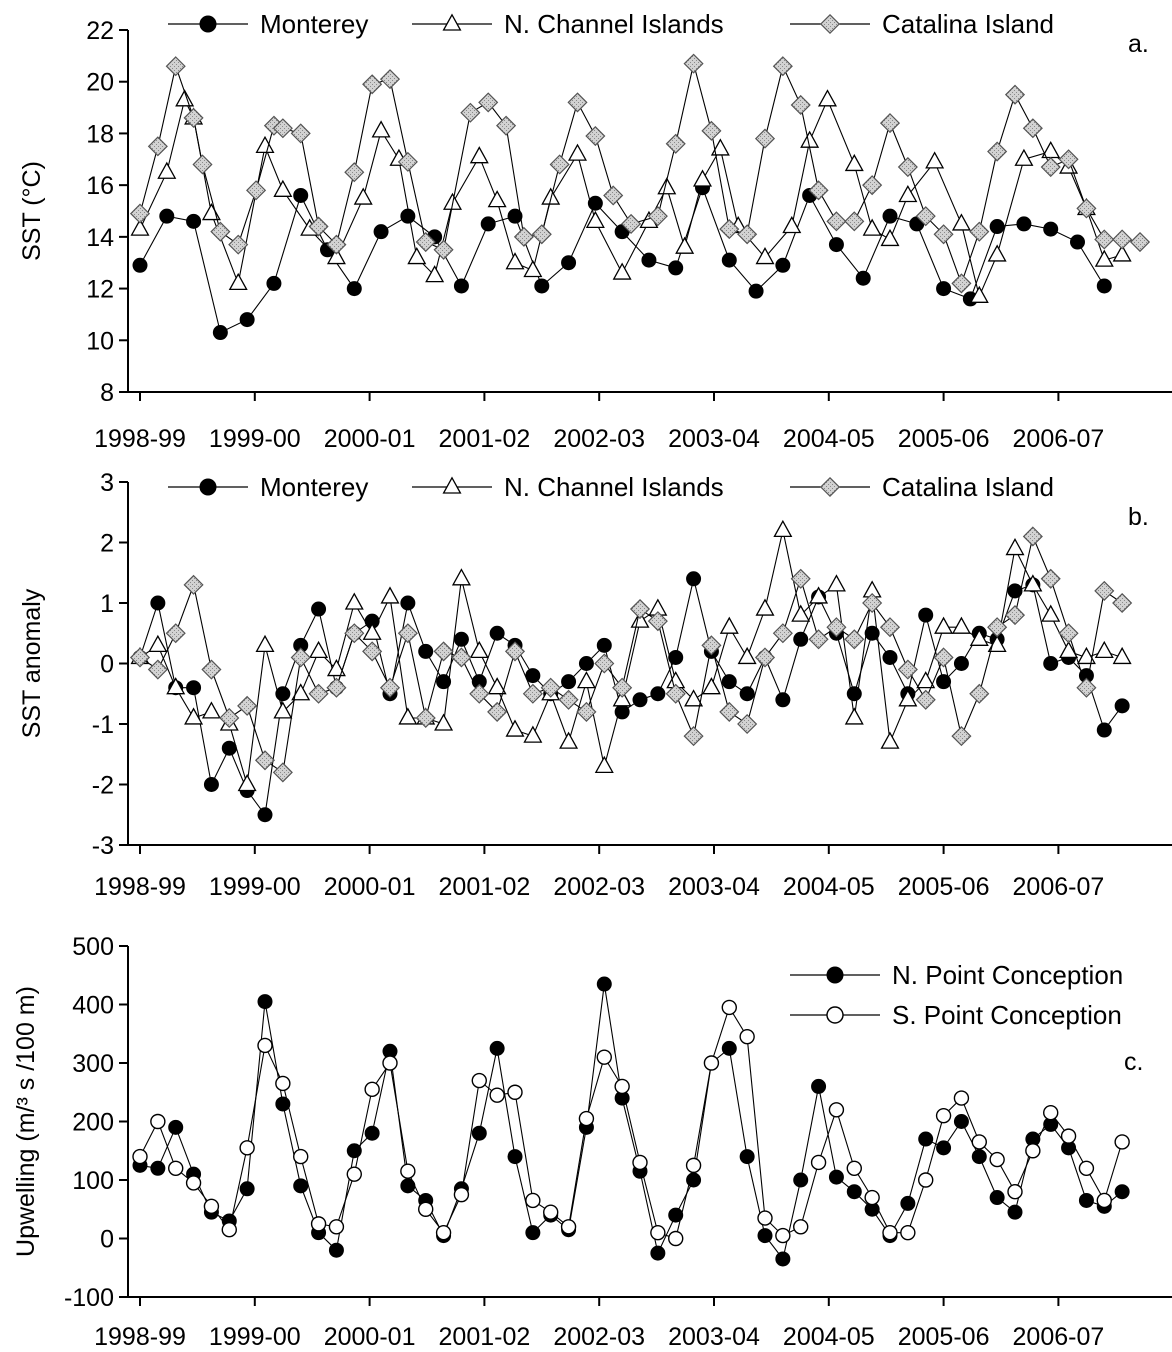  What do you see at coordinates (714, 887) in the screenshot?
I see `x-tick-label: 2003-04` at bounding box center [714, 887].